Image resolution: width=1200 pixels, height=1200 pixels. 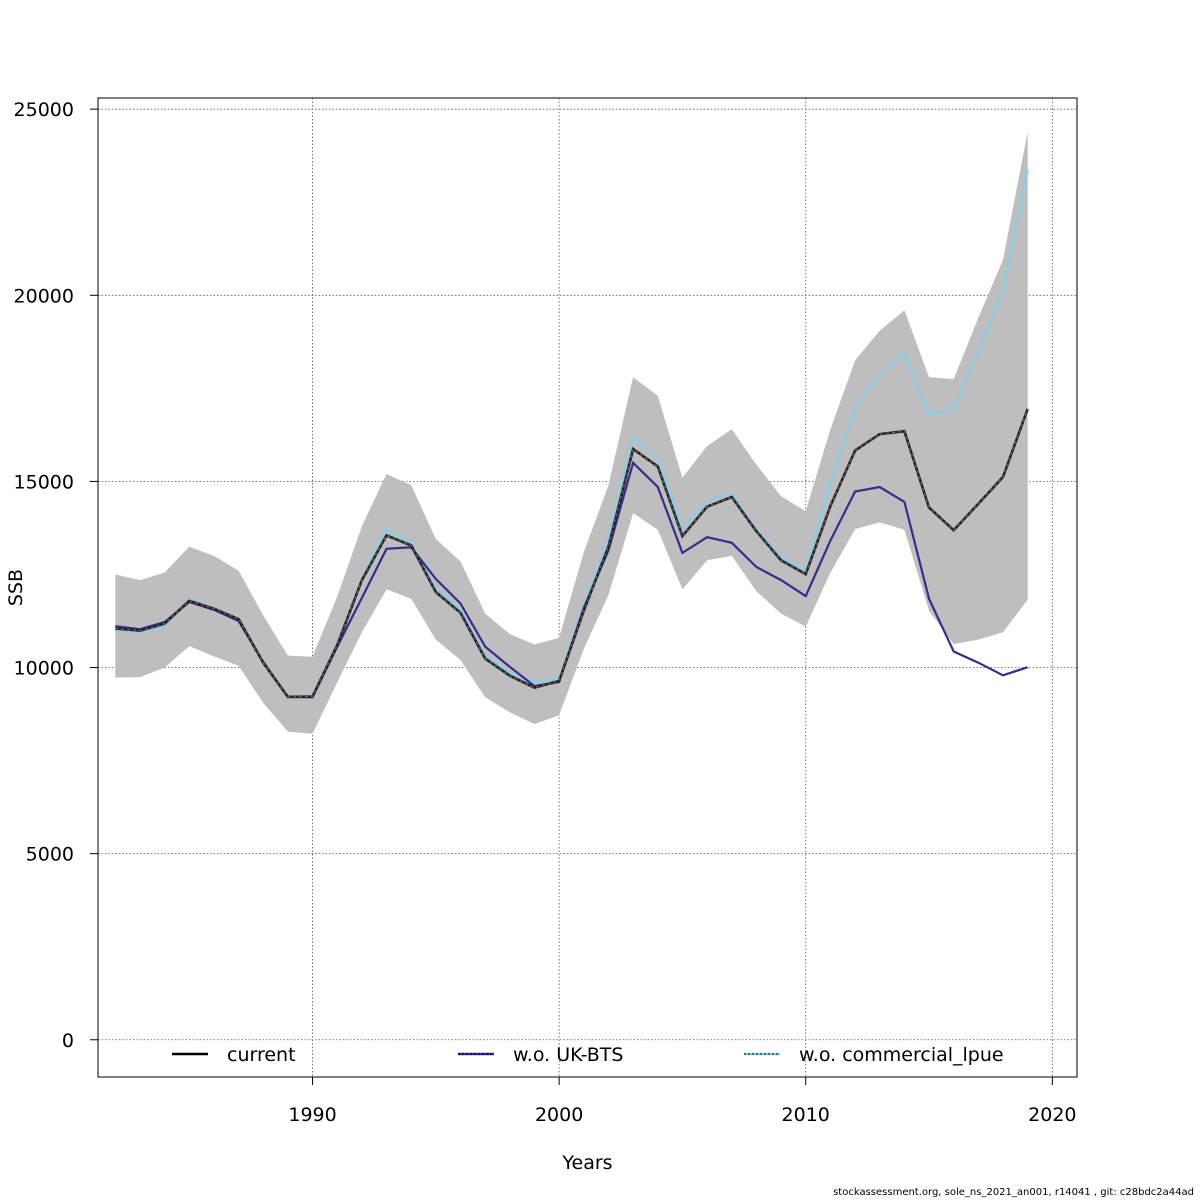 What do you see at coordinates (44, 482) in the screenshot?
I see `y-tick-label: 15000` at bounding box center [44, 482].